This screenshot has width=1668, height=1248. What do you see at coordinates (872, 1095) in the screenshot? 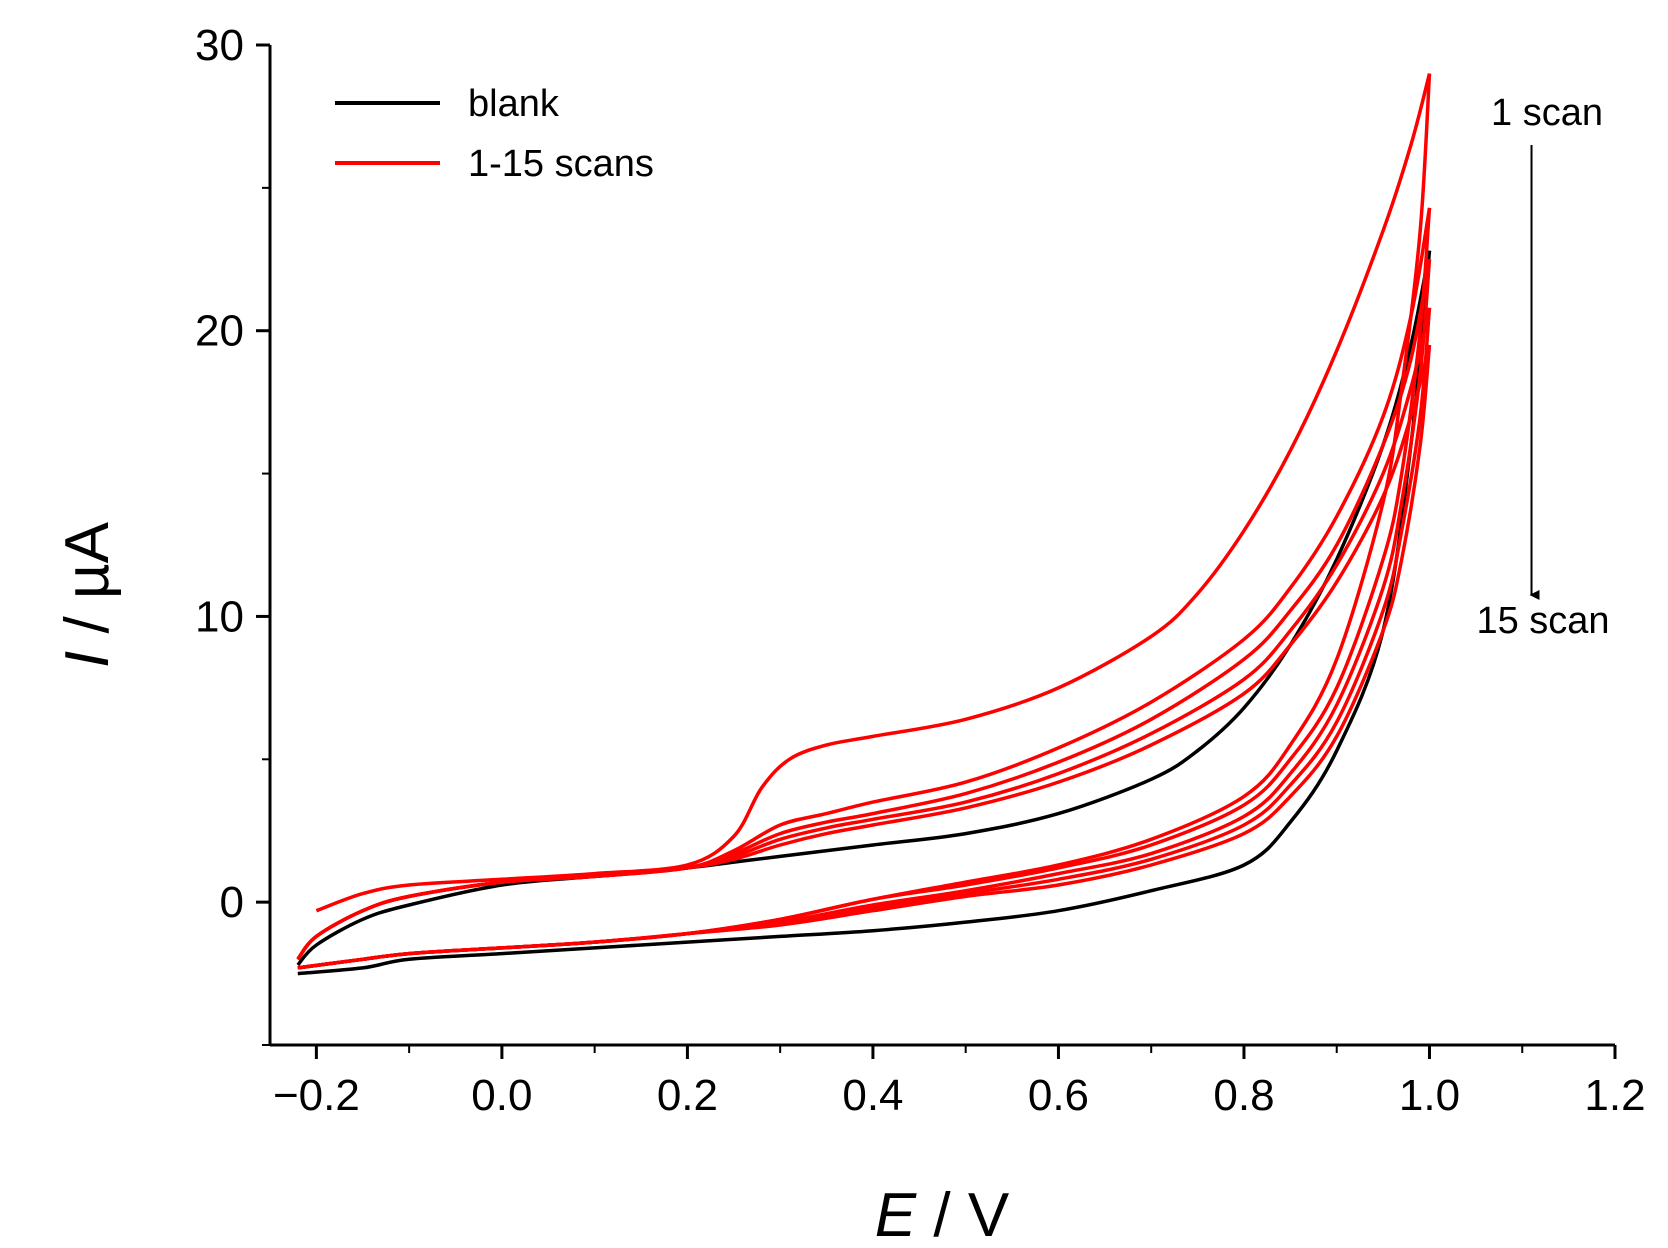
I see `x-tick-label: 0.4` at bounding box center [872, 1095].